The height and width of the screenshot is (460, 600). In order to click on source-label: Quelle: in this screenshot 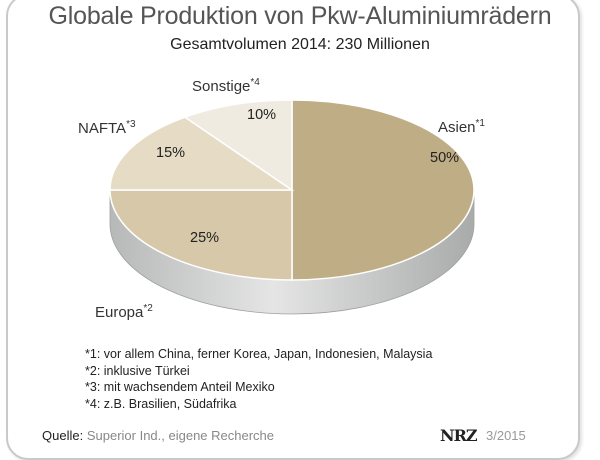, I will do `click(63, 435)`.